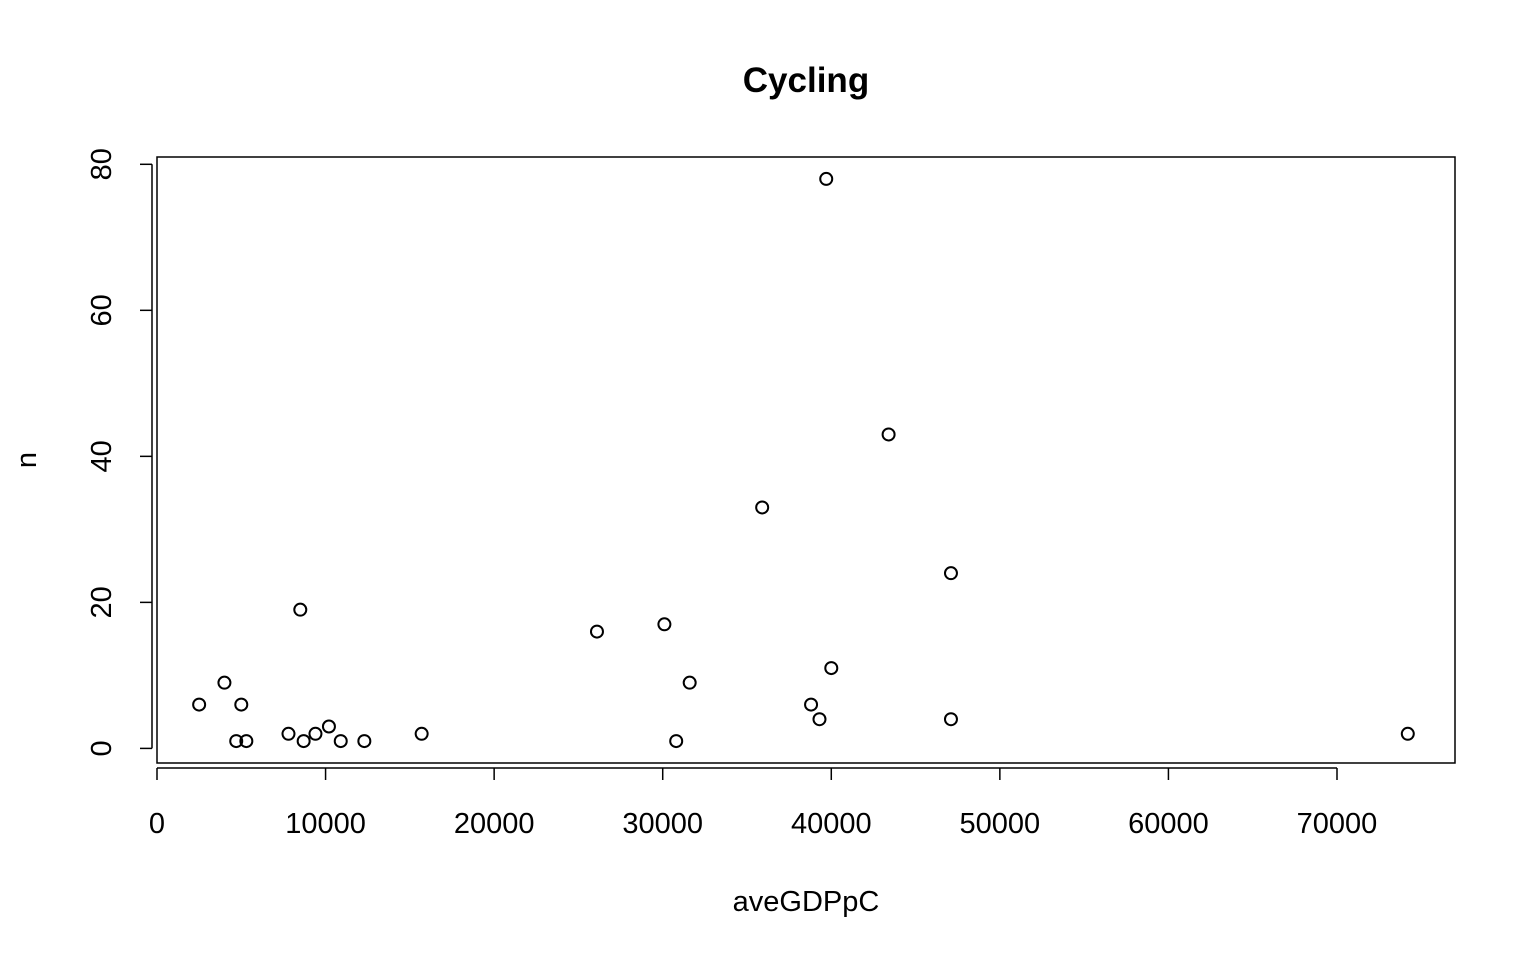 This screenshot has width=1536, height=960. I want to click on x-tick-label: 10000, so click(325, 824).